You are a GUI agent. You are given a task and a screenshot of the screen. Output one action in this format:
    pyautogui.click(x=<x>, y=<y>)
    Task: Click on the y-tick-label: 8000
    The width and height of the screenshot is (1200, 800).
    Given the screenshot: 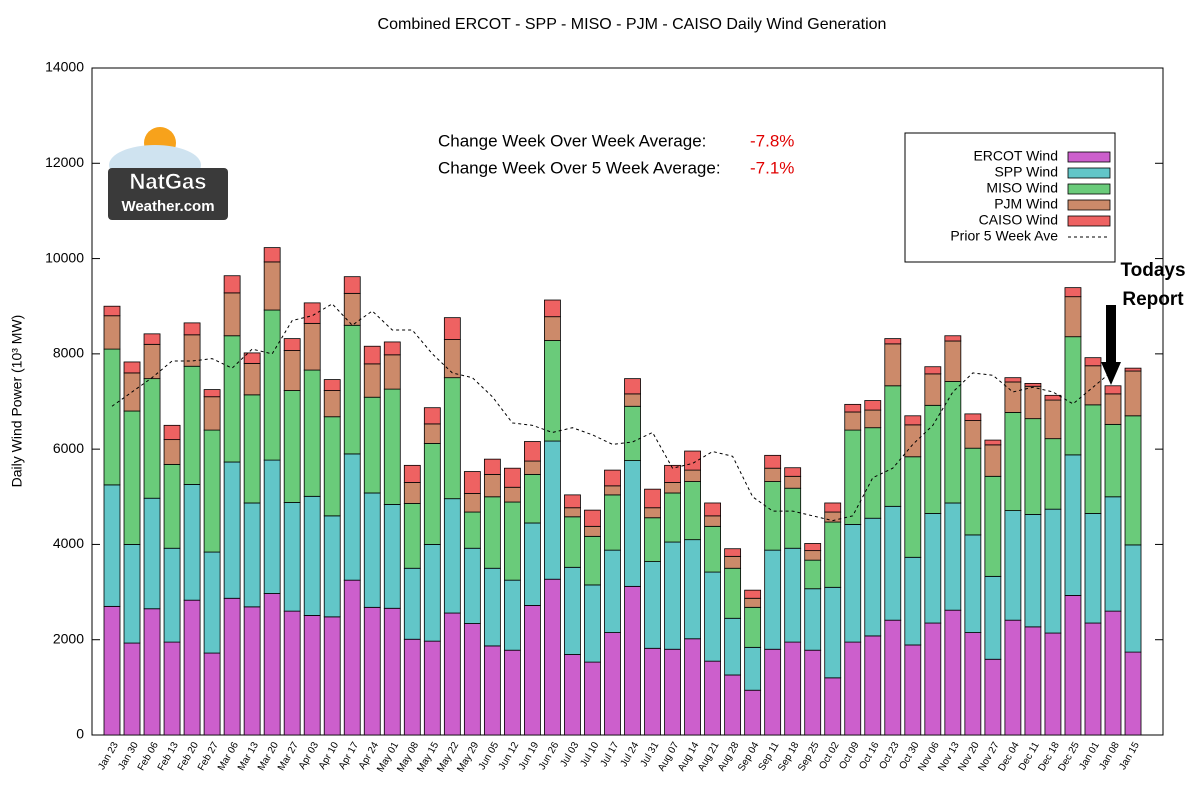 What is the action you would take?
    pyautogui.click(x=68, y=353)
    